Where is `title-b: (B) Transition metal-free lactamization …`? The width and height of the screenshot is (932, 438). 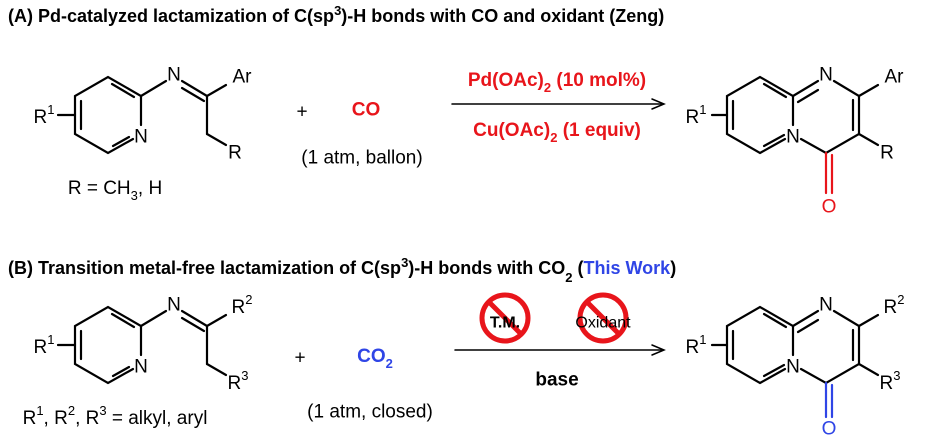 title-b: (B) Transition metal-free lactamization … is located at coordinates (342, 270).